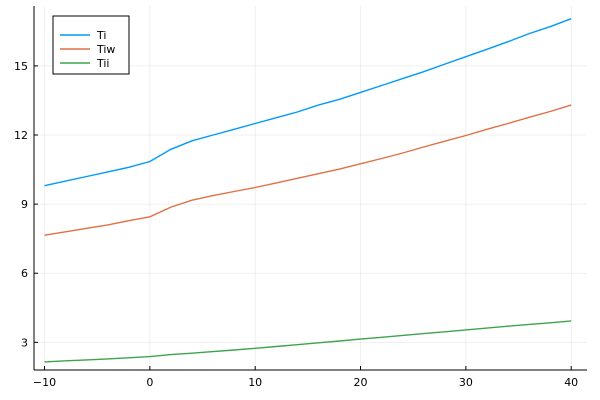  What do you see at coordinates (21, 66) in the screenshot?
I see `y-tick-label: 15` at bounding box center [21, 66].